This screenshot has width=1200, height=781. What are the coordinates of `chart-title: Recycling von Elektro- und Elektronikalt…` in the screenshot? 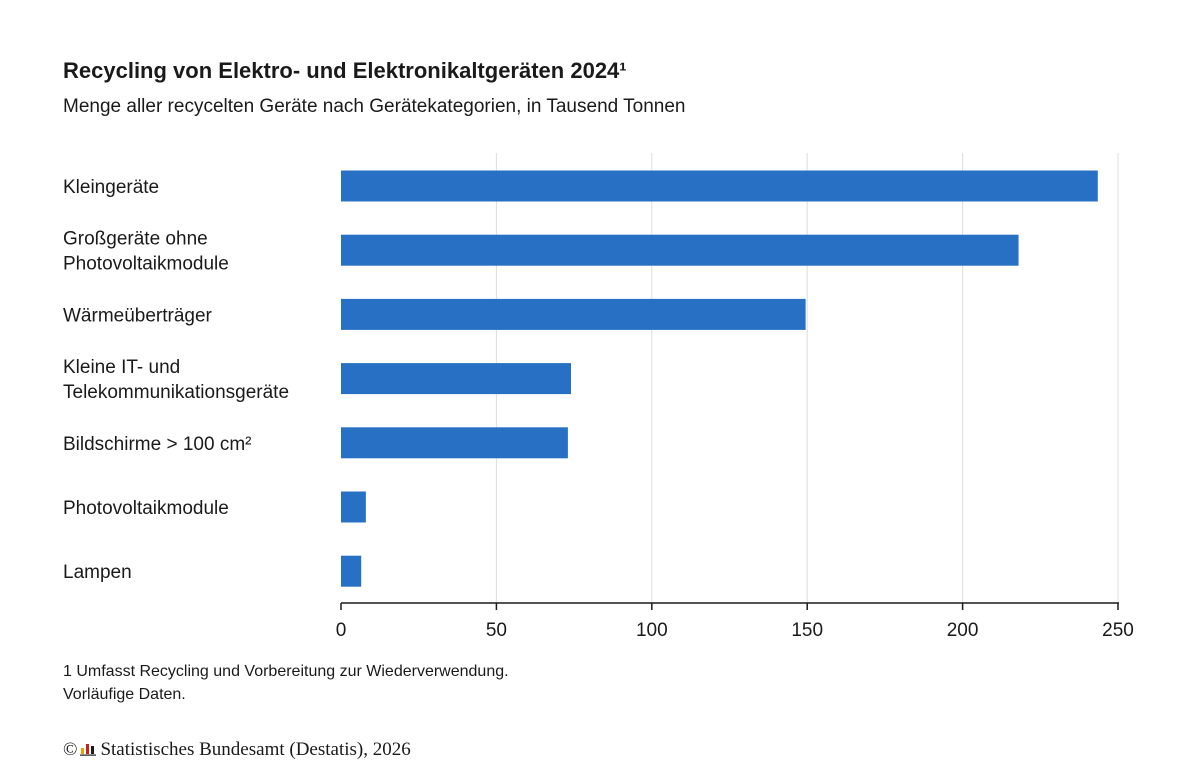 It's located at (345, 70).